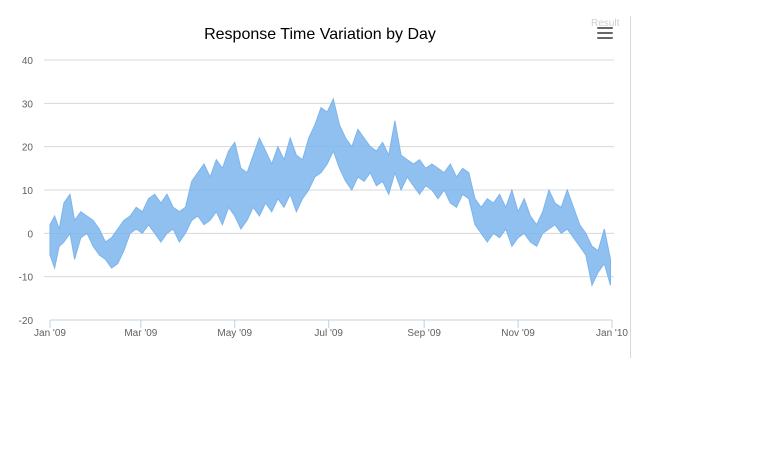 Image resolution: width=768 pixels, height=460 pixels. Describe the element at coordinates (424, 333) in the screenshot. I see `x-tick-label: Sep '09` at that location.